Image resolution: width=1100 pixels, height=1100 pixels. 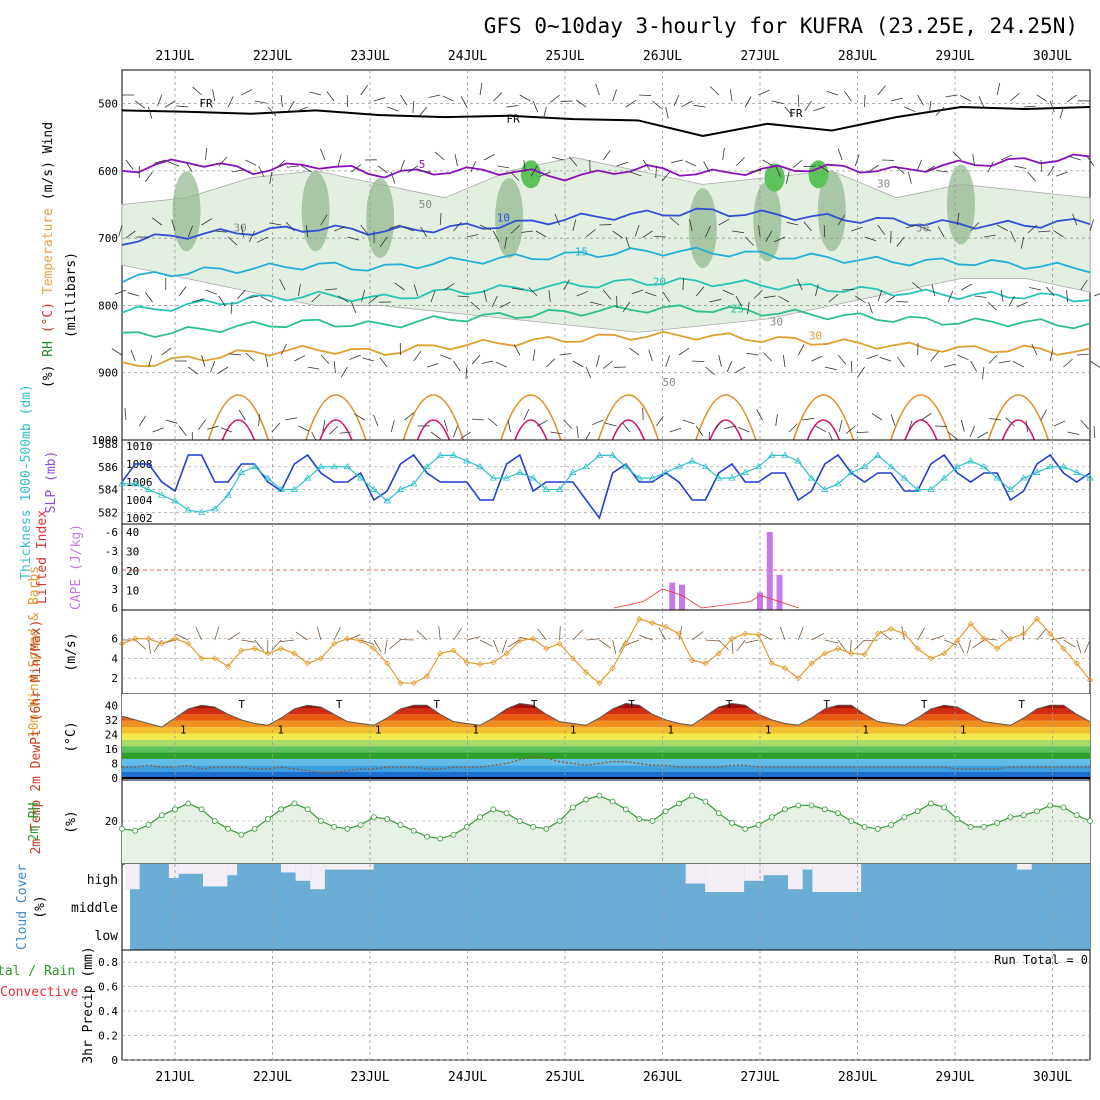 I want to click on bottom-date-label: 29JUL, so click(x=954, y=1077).